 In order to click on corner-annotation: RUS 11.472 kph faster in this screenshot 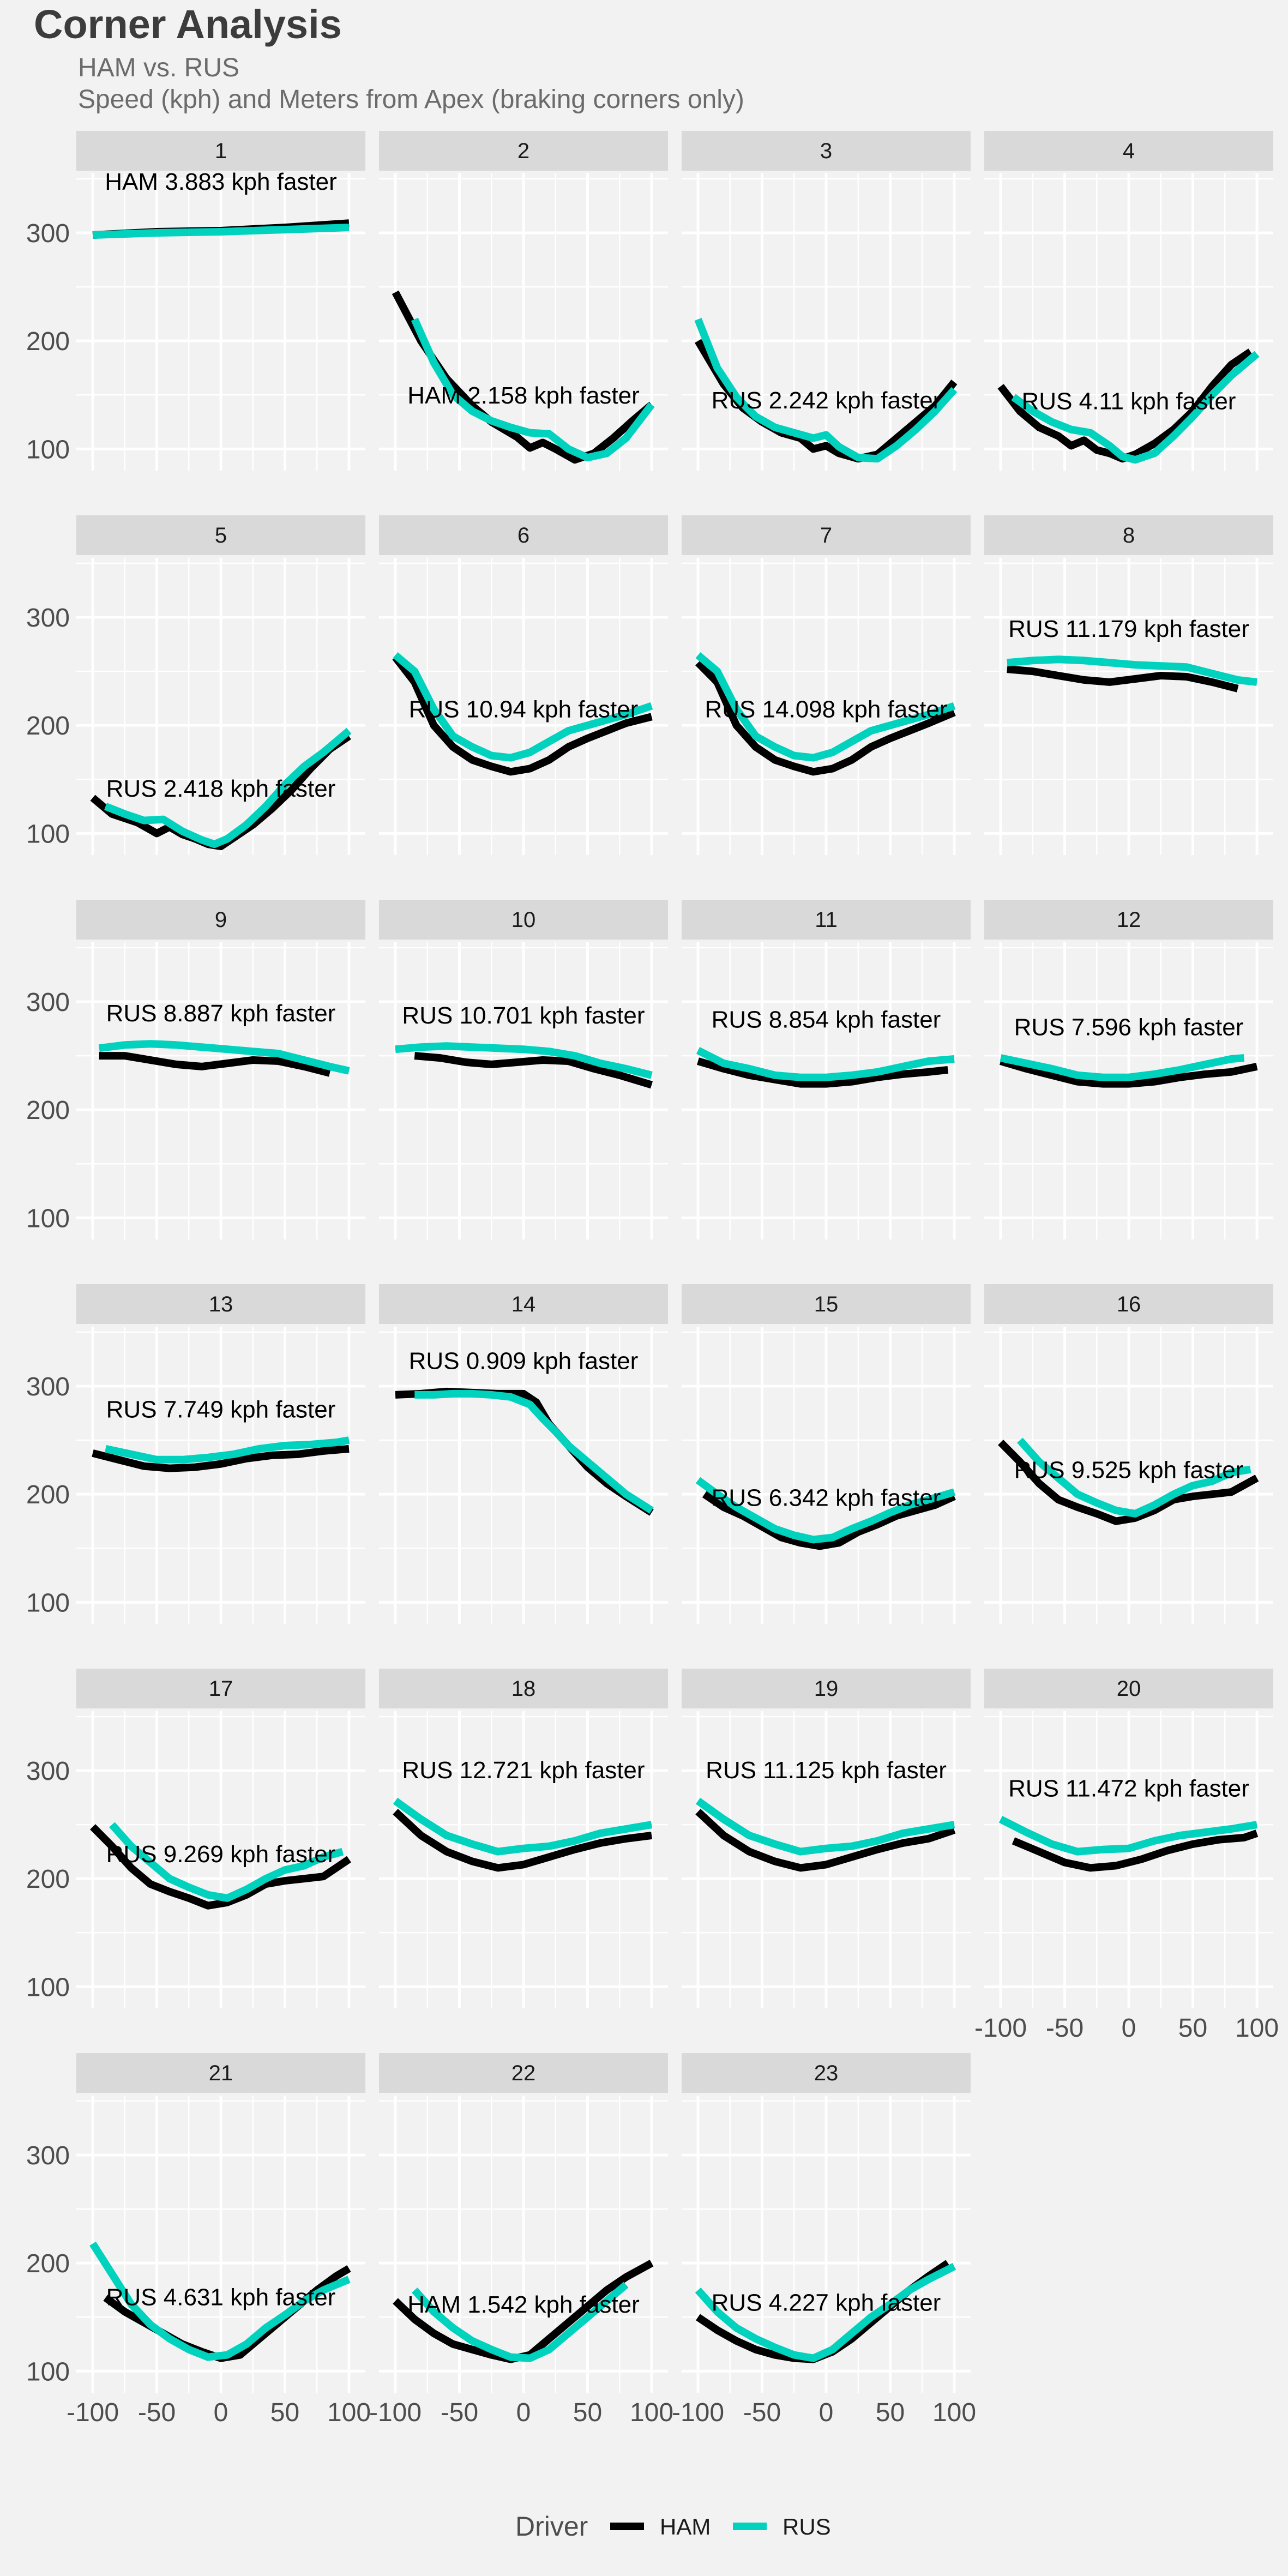, I will do `click(1128, 1788)`.